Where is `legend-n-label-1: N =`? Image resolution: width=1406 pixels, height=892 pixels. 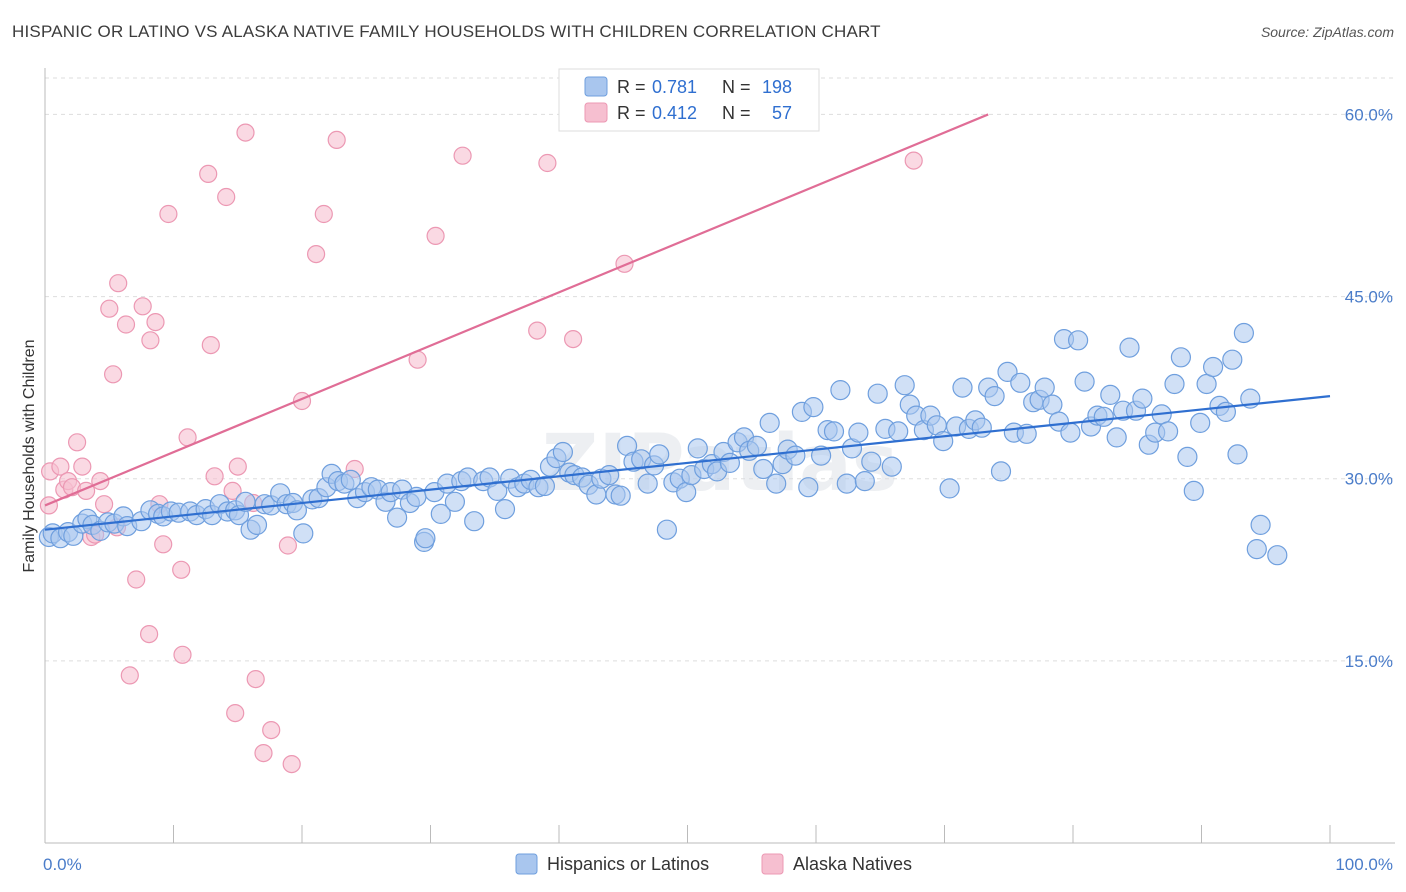 legend-n-label-1: N = is located at coordinates (736, 87).